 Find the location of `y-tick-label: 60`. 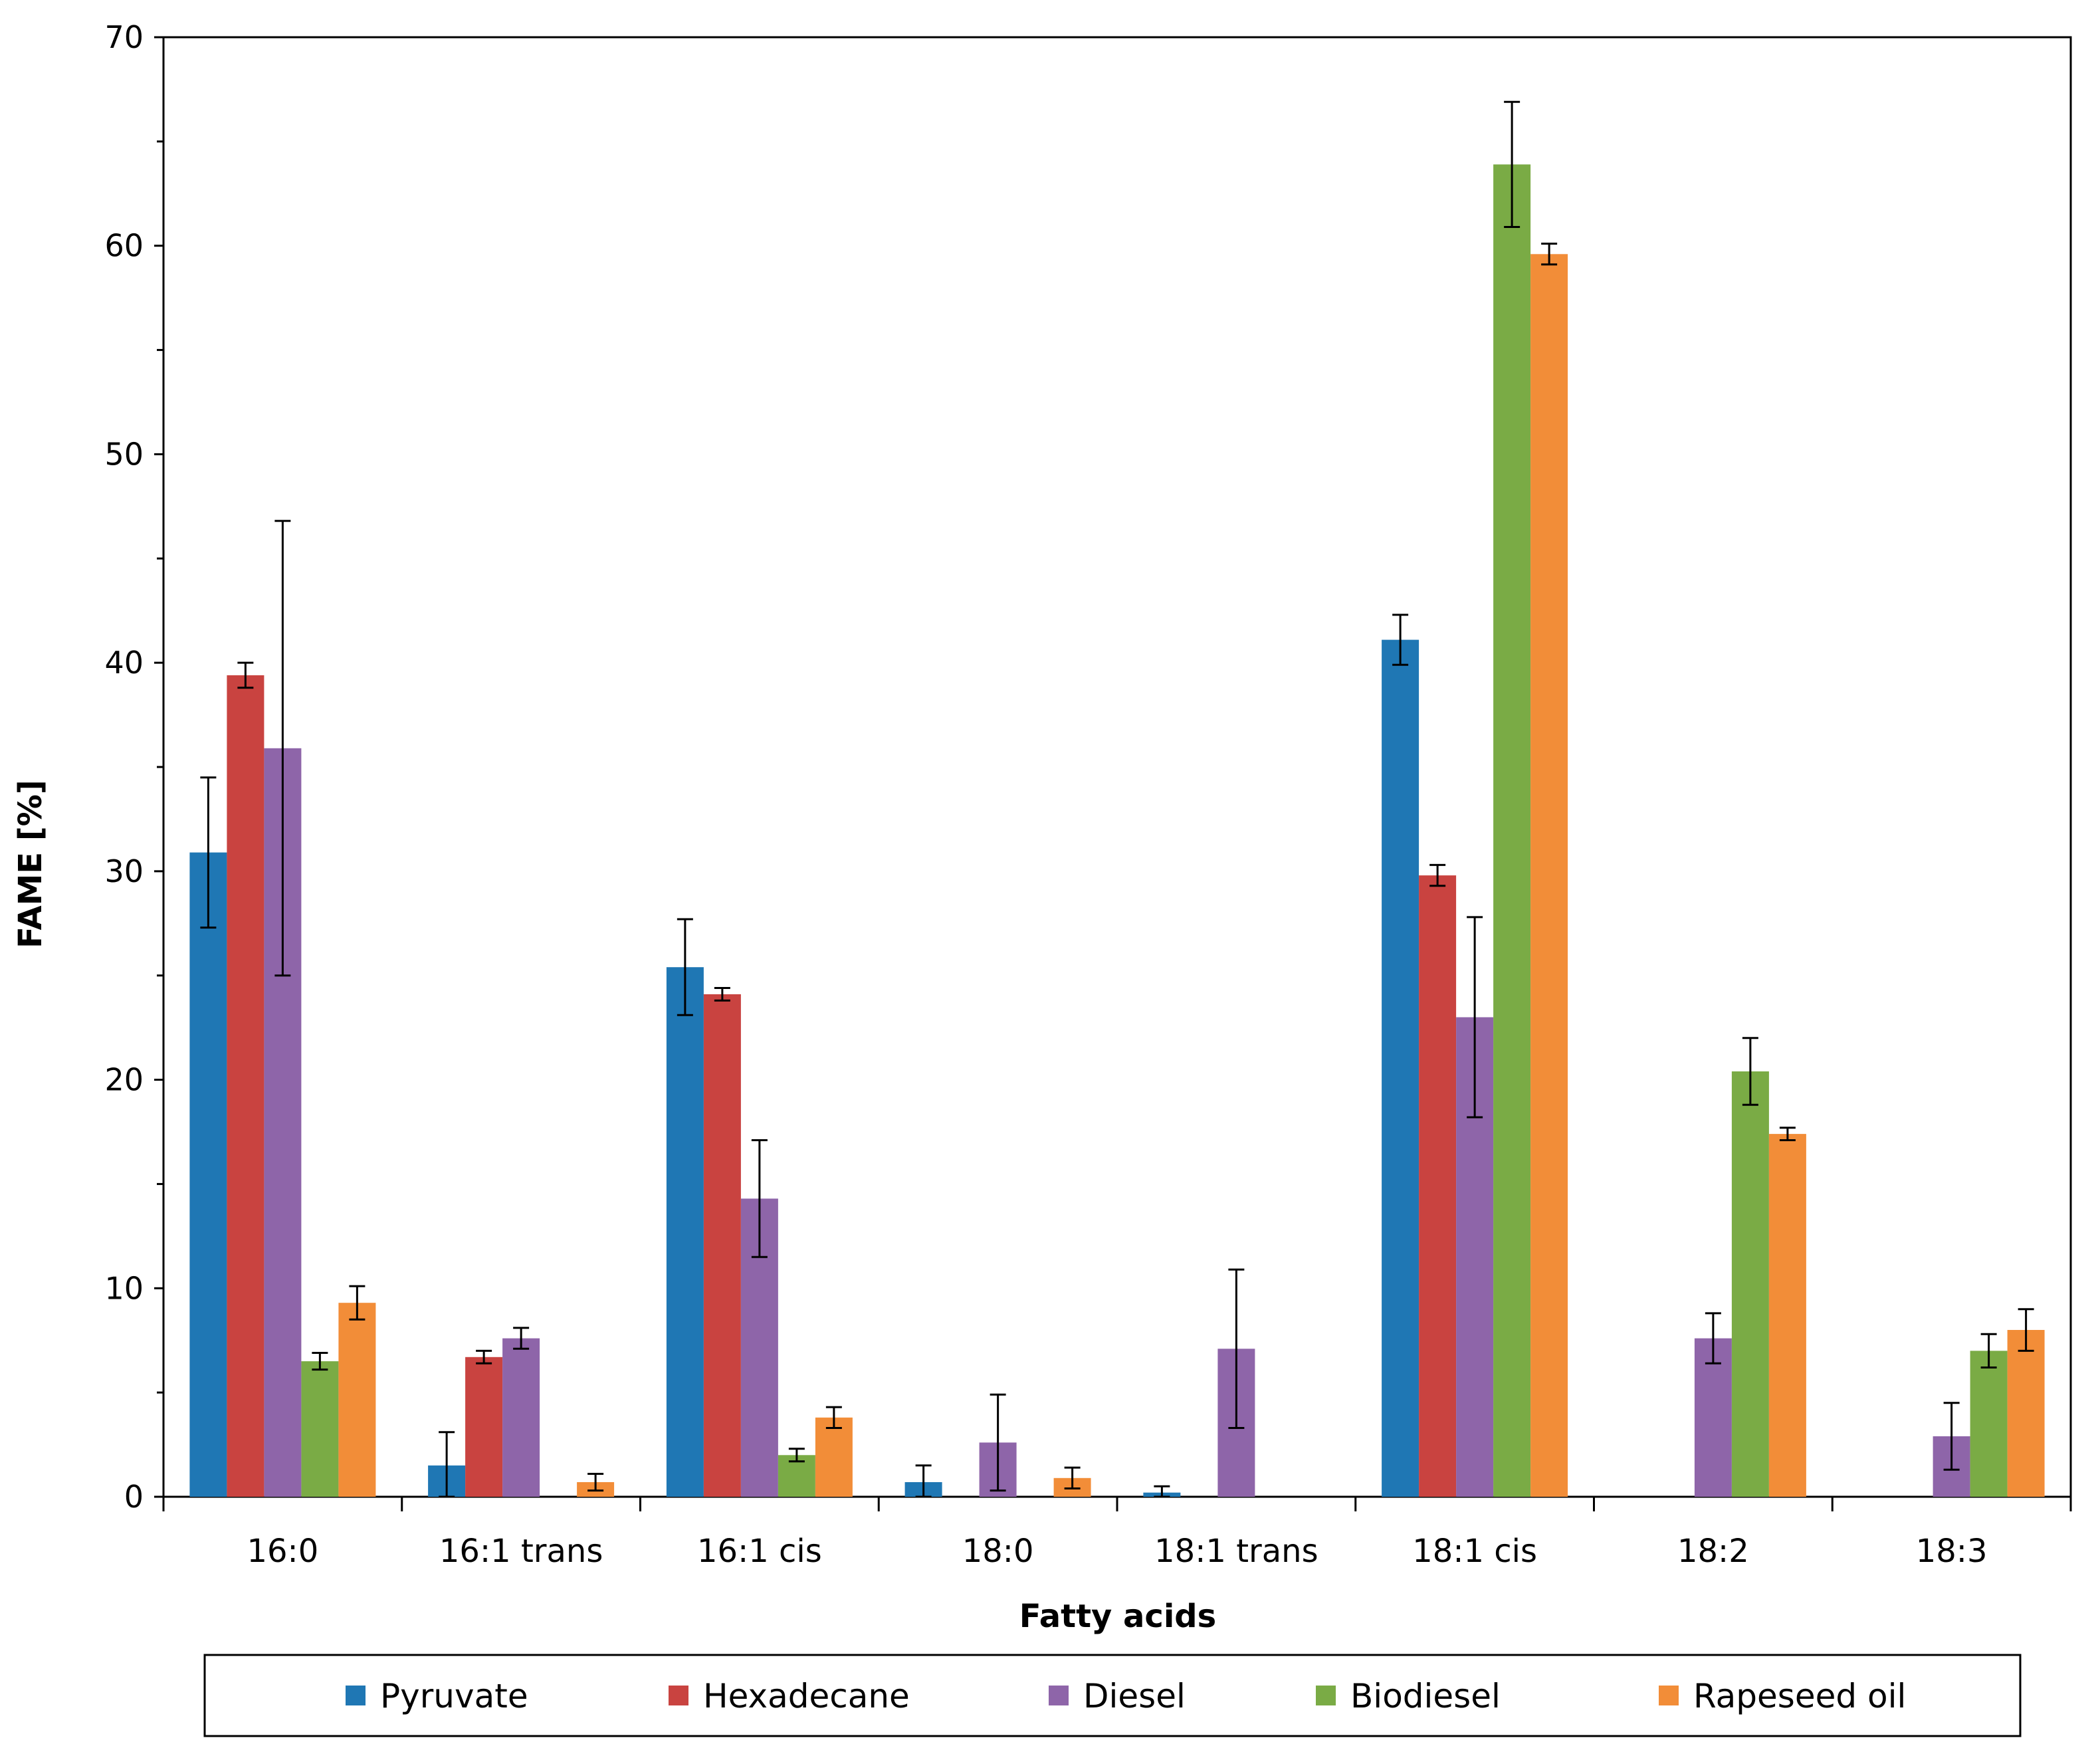

y-tick-label: 60 is located at coordinates (124, 246).